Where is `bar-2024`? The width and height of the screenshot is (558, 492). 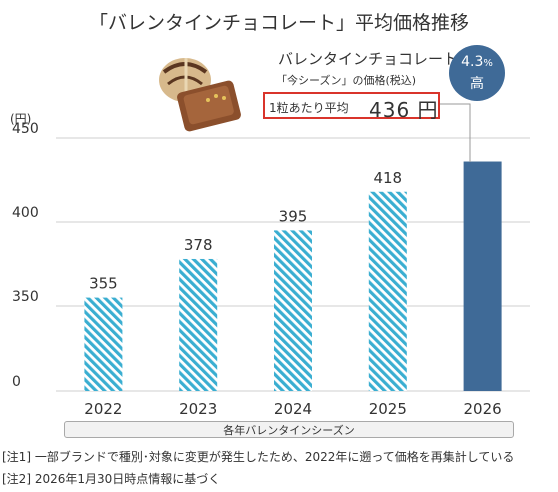
bar-2024 is located at coordinates (293, 310).